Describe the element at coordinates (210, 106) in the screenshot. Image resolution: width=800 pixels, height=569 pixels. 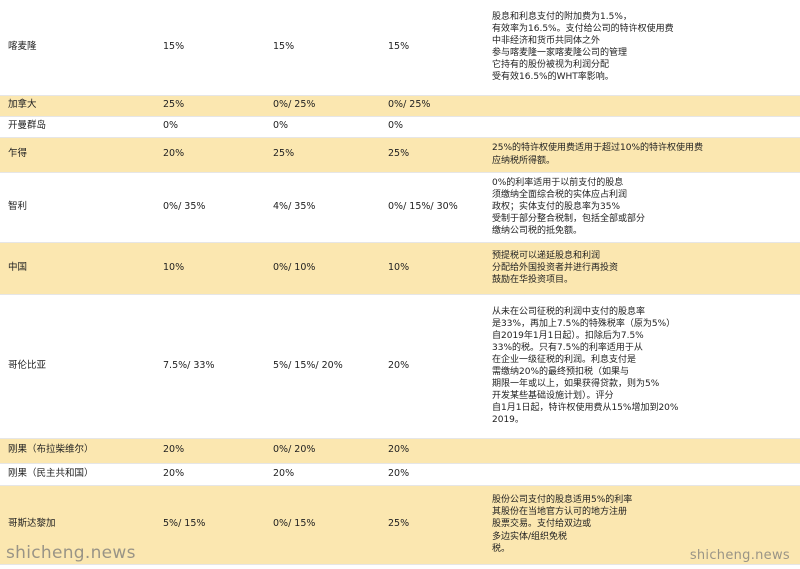
I see `dividends-cell: 25%` at that location.